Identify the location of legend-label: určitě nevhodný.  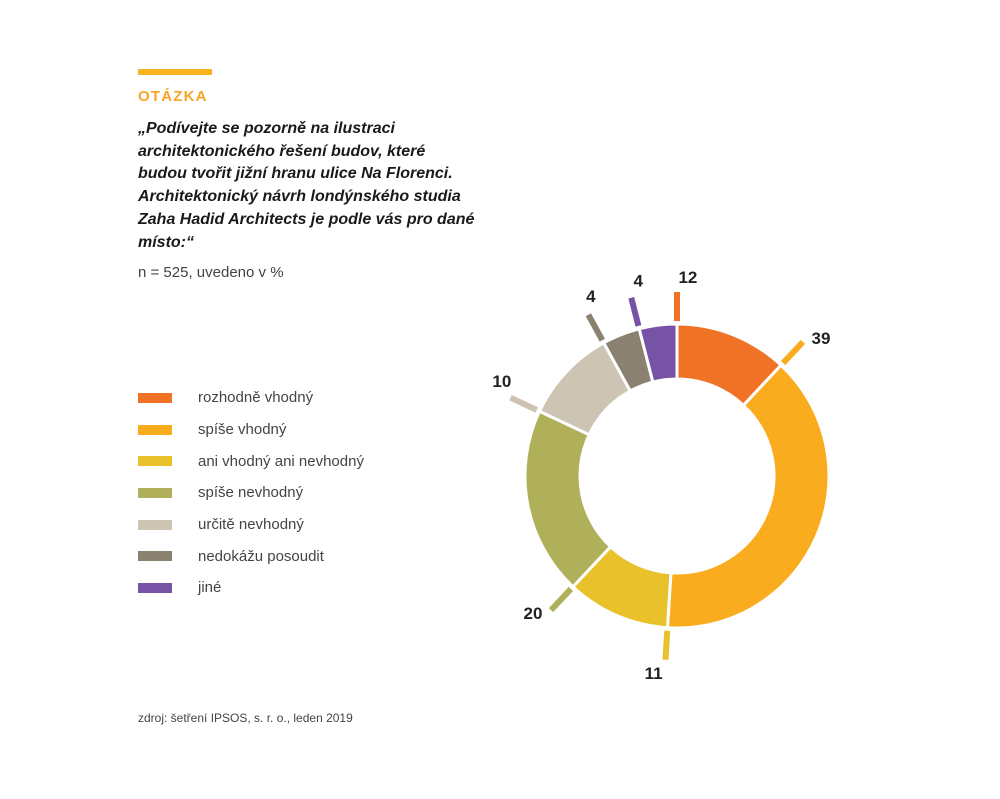
(251, 525).